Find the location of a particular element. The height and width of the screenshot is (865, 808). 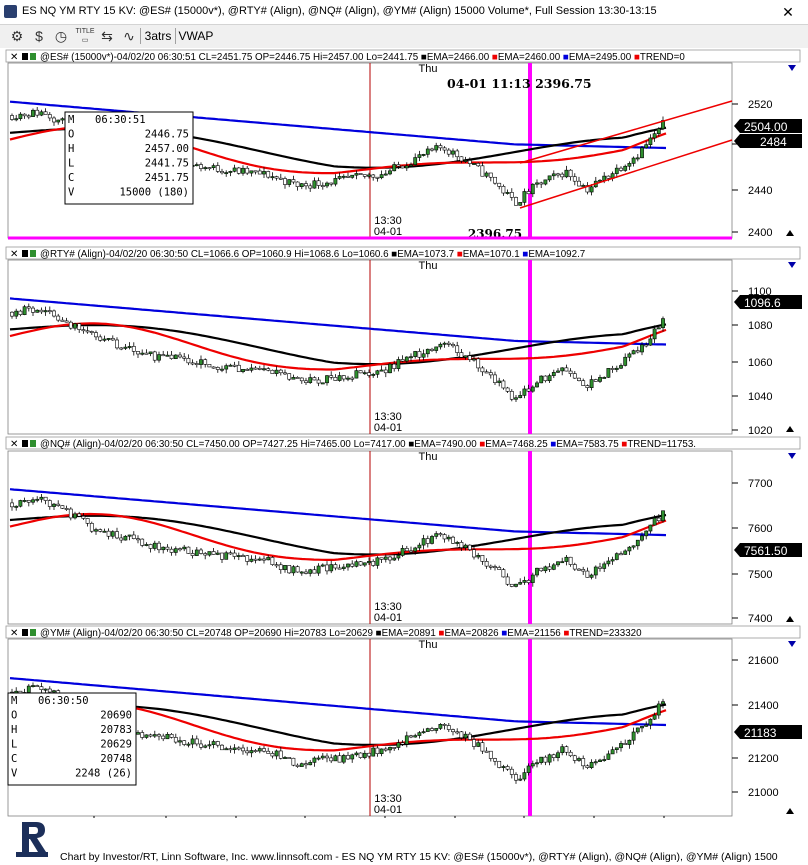

3atrs-button: 3atrs is located at coordinates (158, 36).